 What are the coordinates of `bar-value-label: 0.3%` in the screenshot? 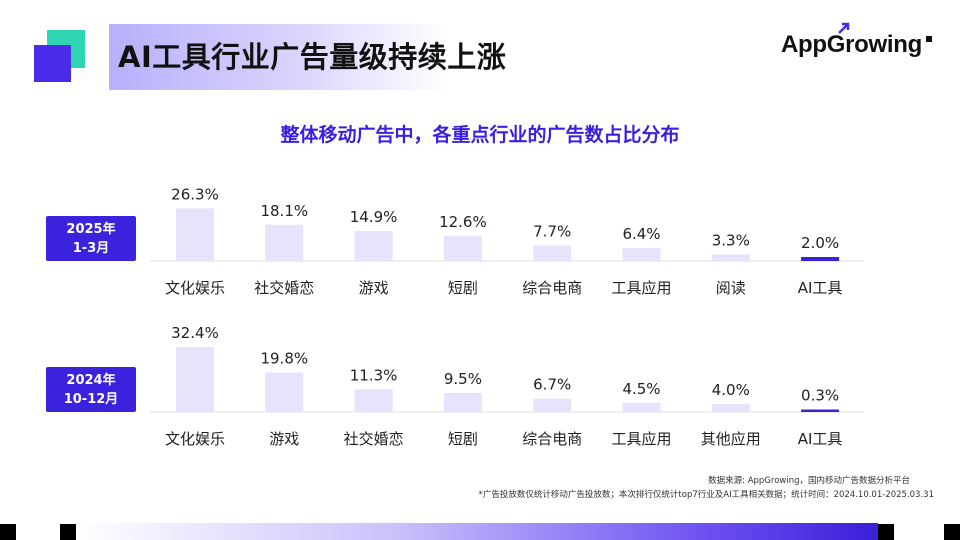 It's located at (820, 396).